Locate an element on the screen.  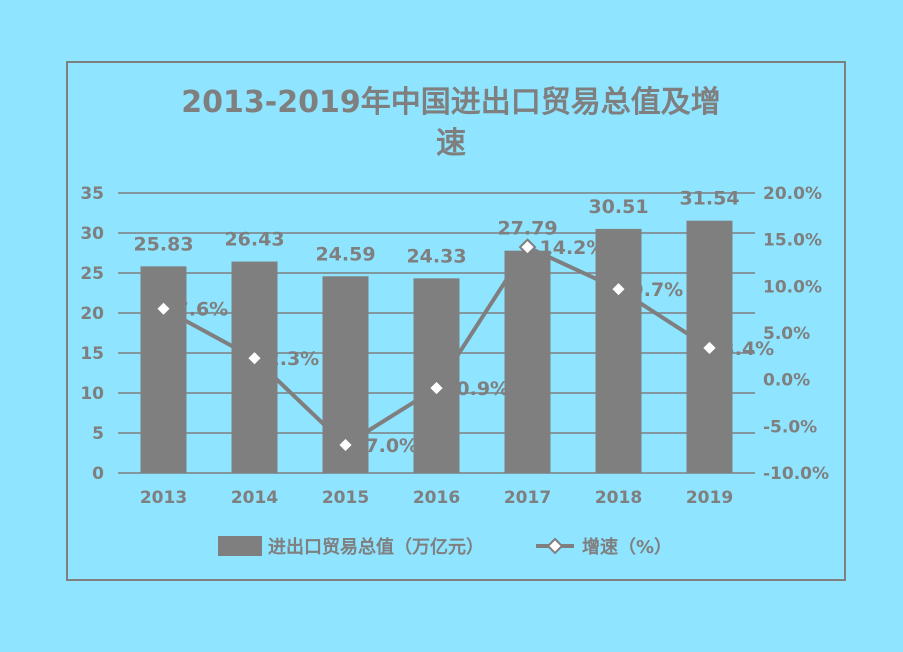
growth-label-2018: 9.7% is located at coordinates (657, 290).